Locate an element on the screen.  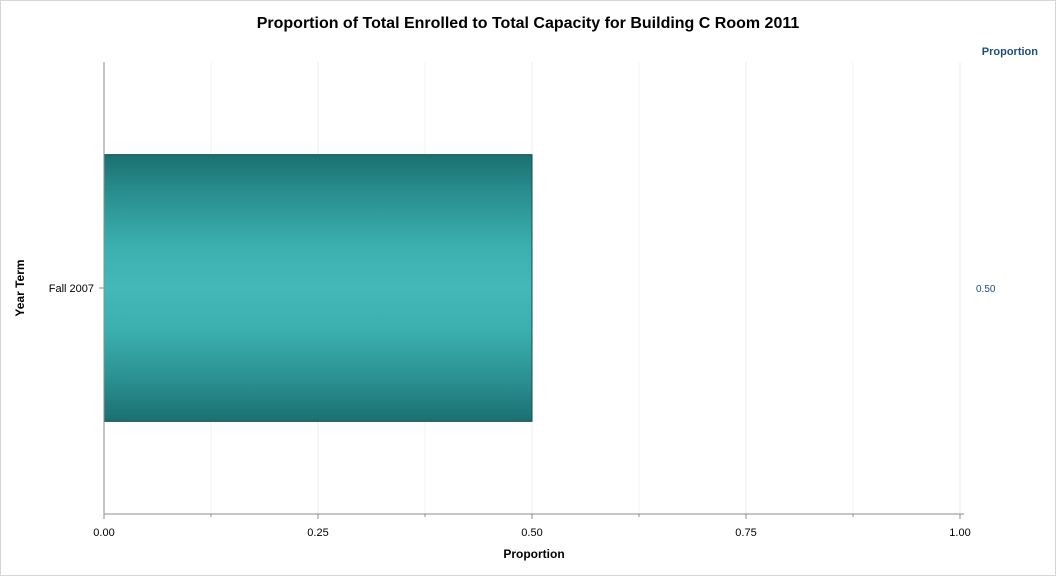
x-tick-label: 0.75 is located at coordinates (745, 533).